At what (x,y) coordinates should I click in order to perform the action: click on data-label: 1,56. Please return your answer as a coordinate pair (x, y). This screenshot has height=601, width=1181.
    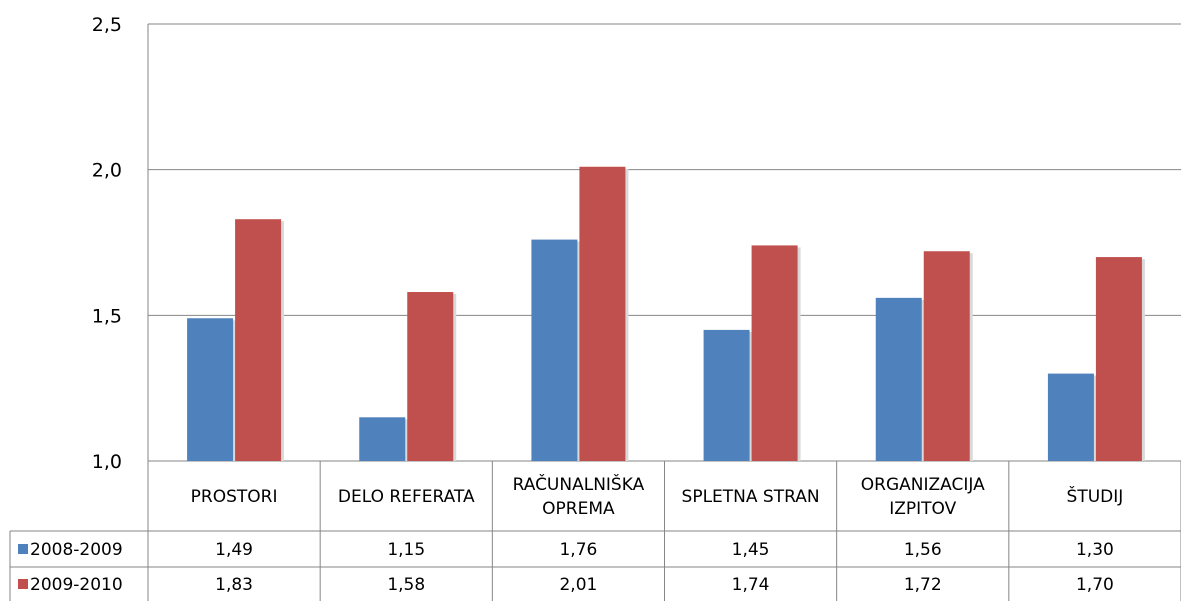
    Looking at the image, I should click on (923, 550).